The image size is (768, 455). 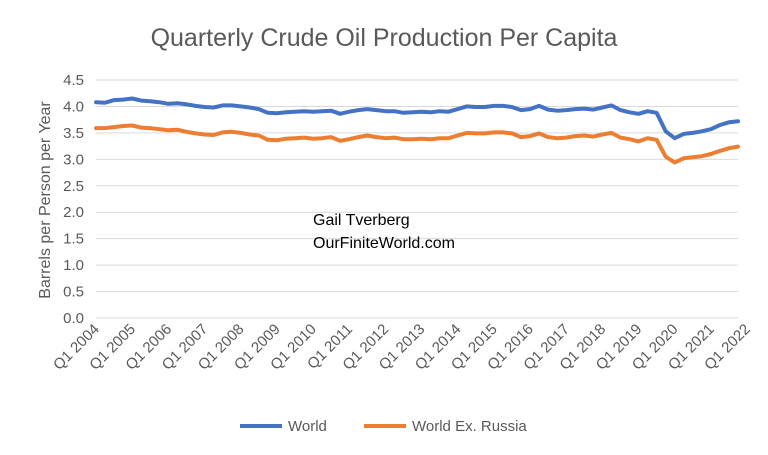 I want to click on y-tick-label: 0.0, so click(x=73, y=318).